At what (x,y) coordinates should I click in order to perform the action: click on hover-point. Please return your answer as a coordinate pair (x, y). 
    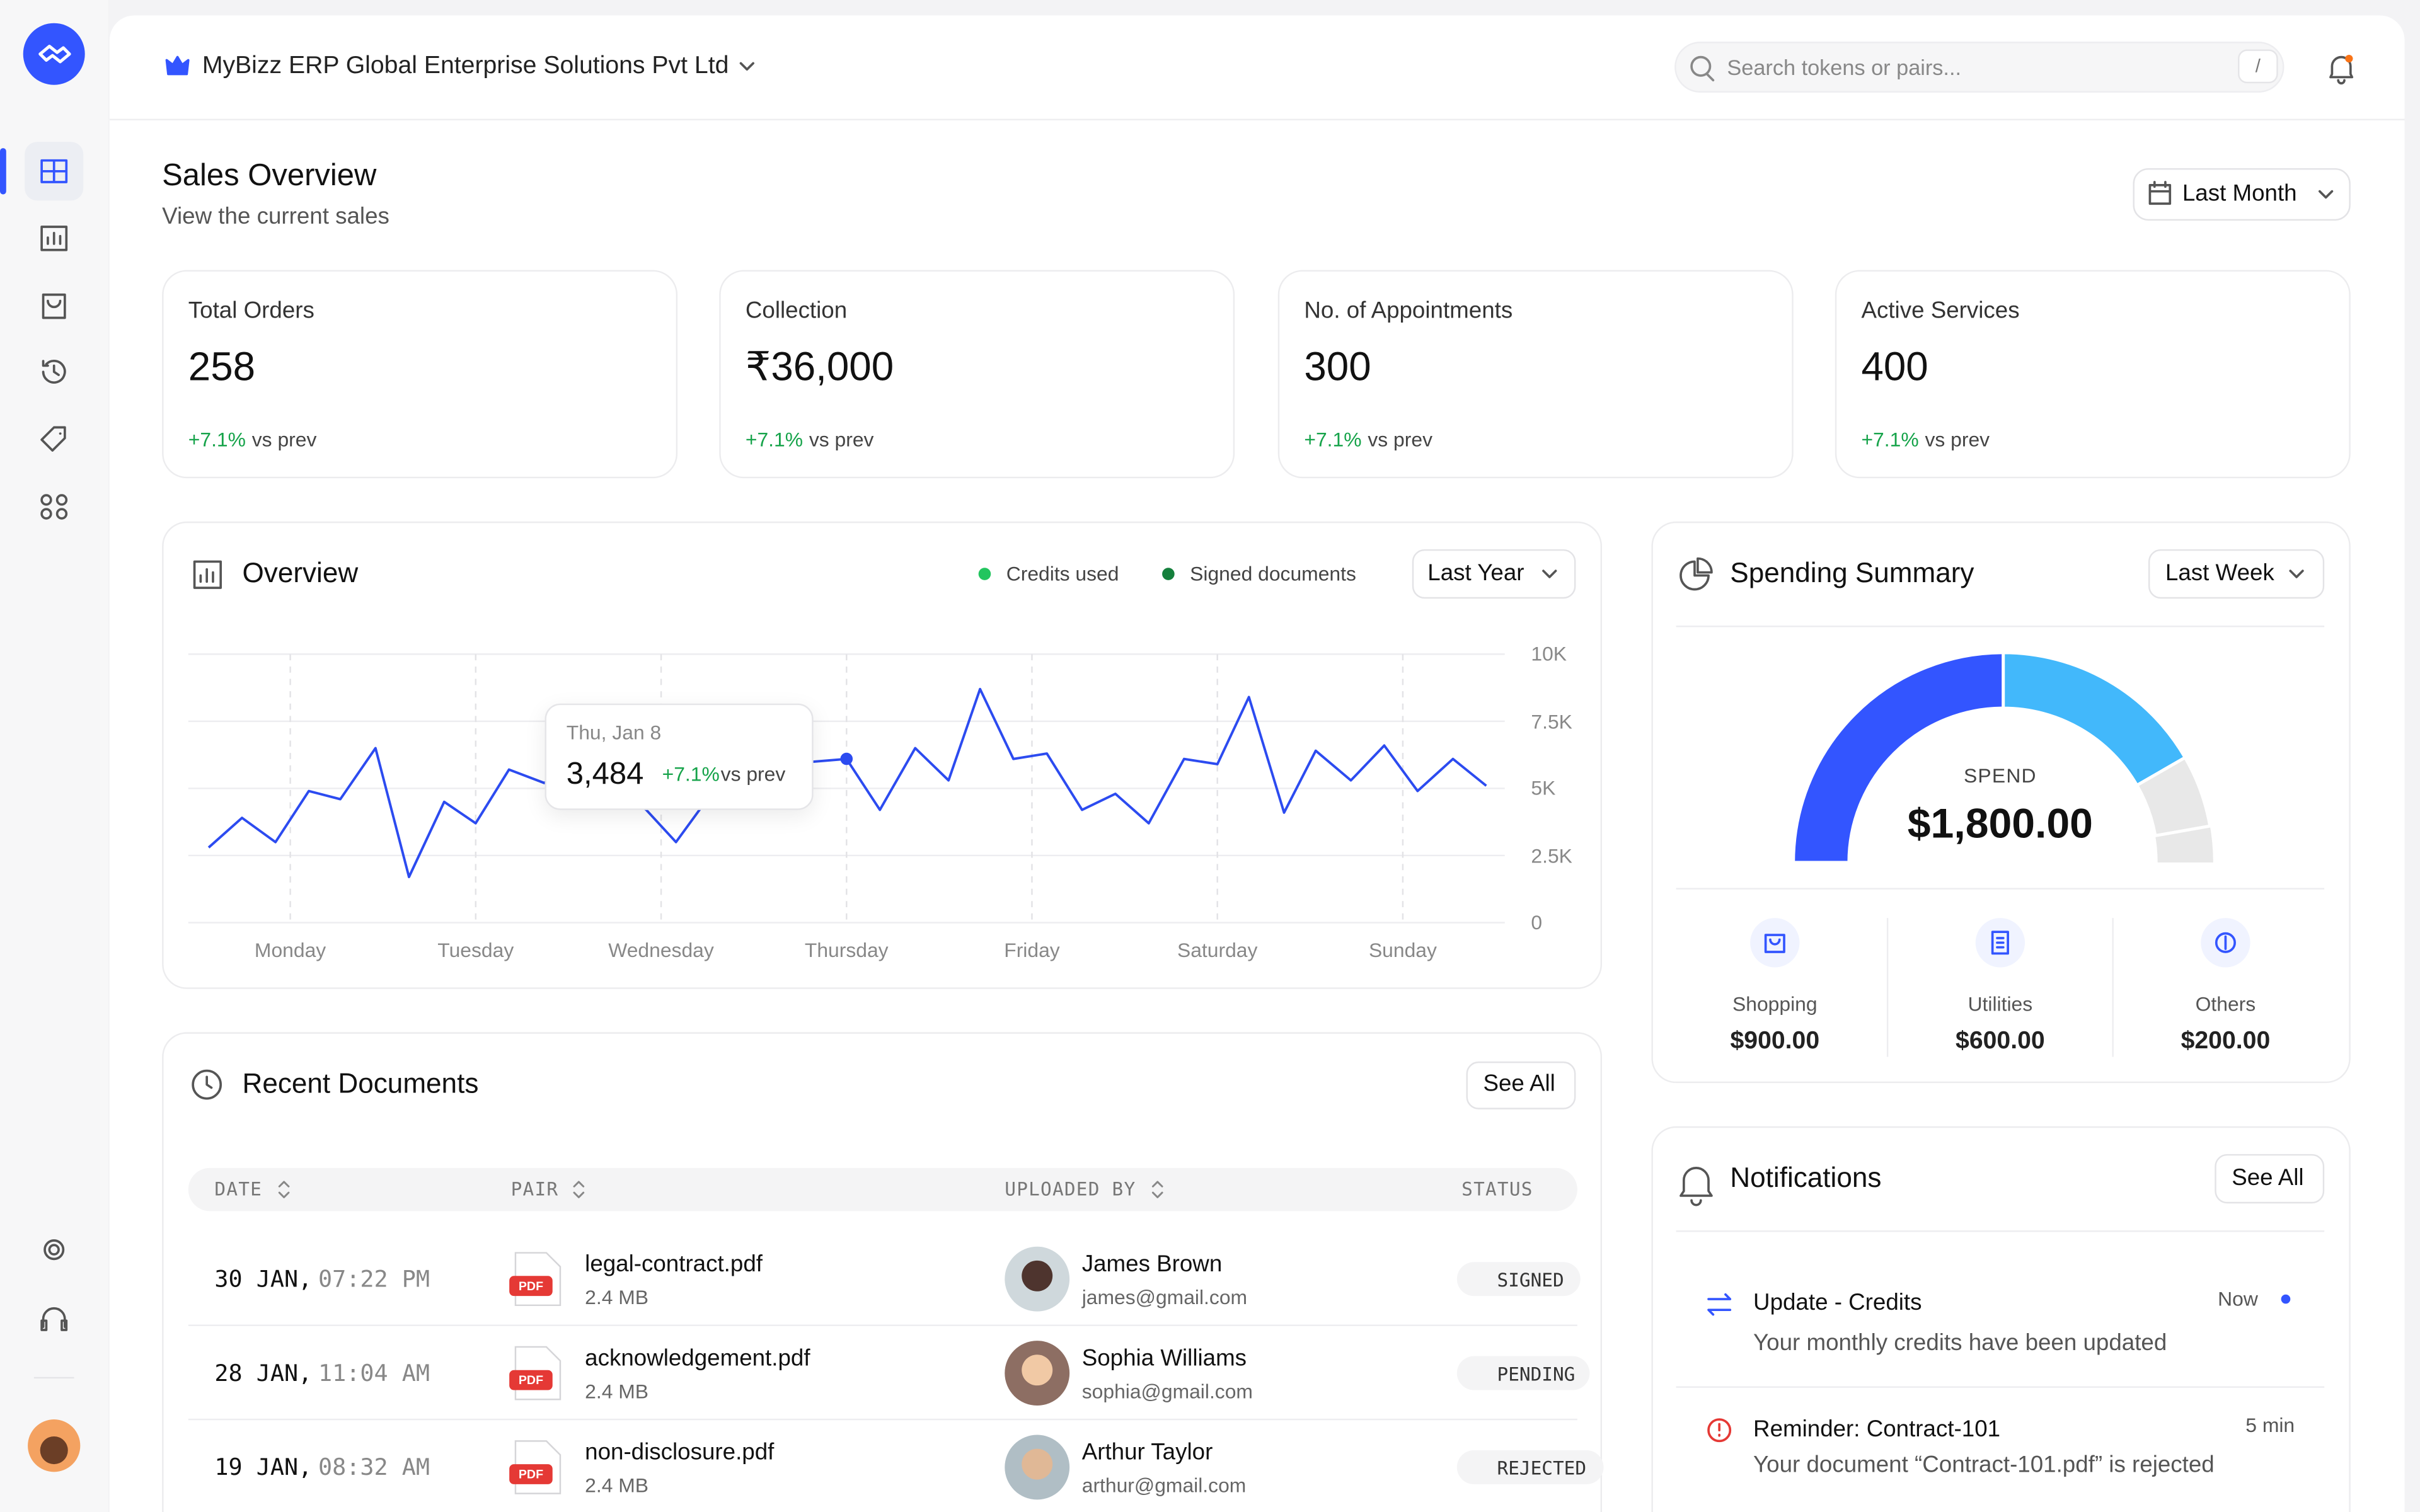
    Looking at the image, I should click on (847, 758).